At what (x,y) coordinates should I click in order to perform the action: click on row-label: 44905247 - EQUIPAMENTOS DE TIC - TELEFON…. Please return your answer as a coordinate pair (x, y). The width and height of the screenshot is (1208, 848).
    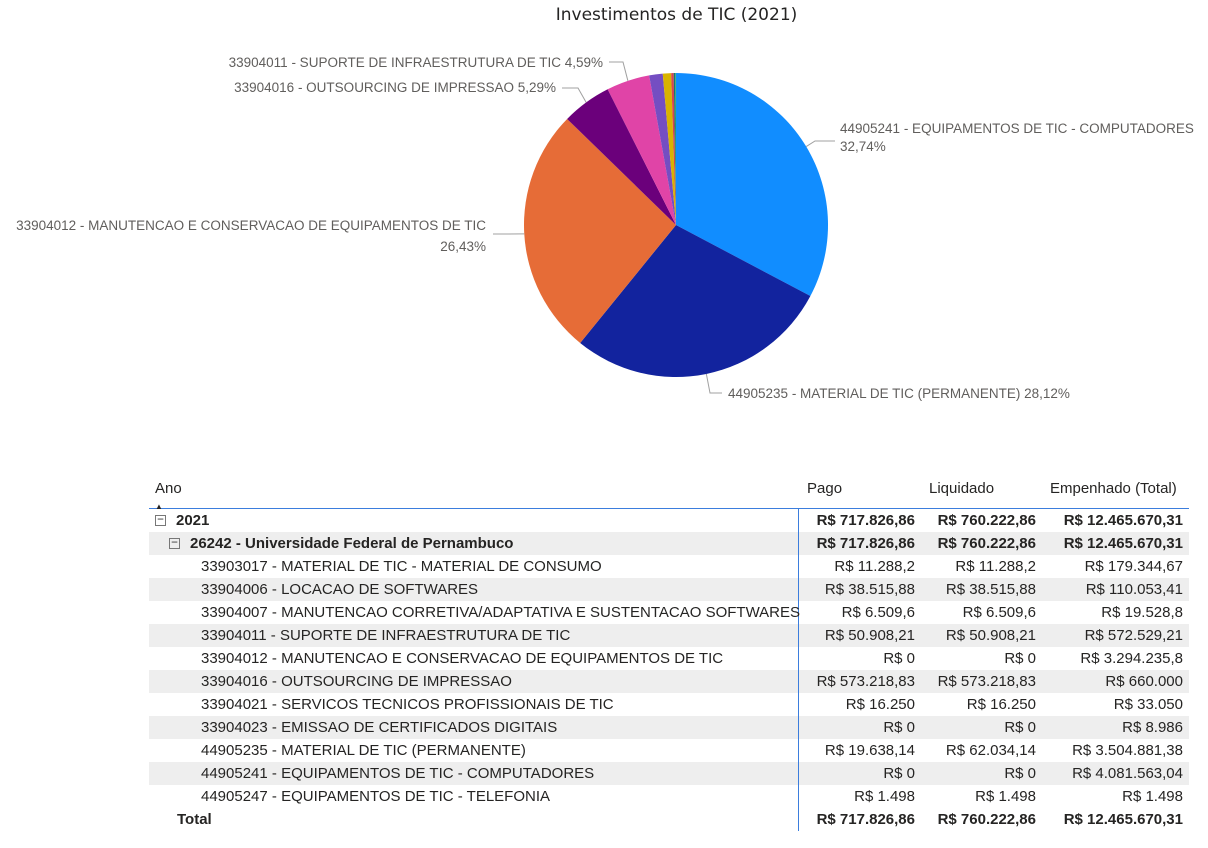
    Looking at the image, I should click on (474, 796).